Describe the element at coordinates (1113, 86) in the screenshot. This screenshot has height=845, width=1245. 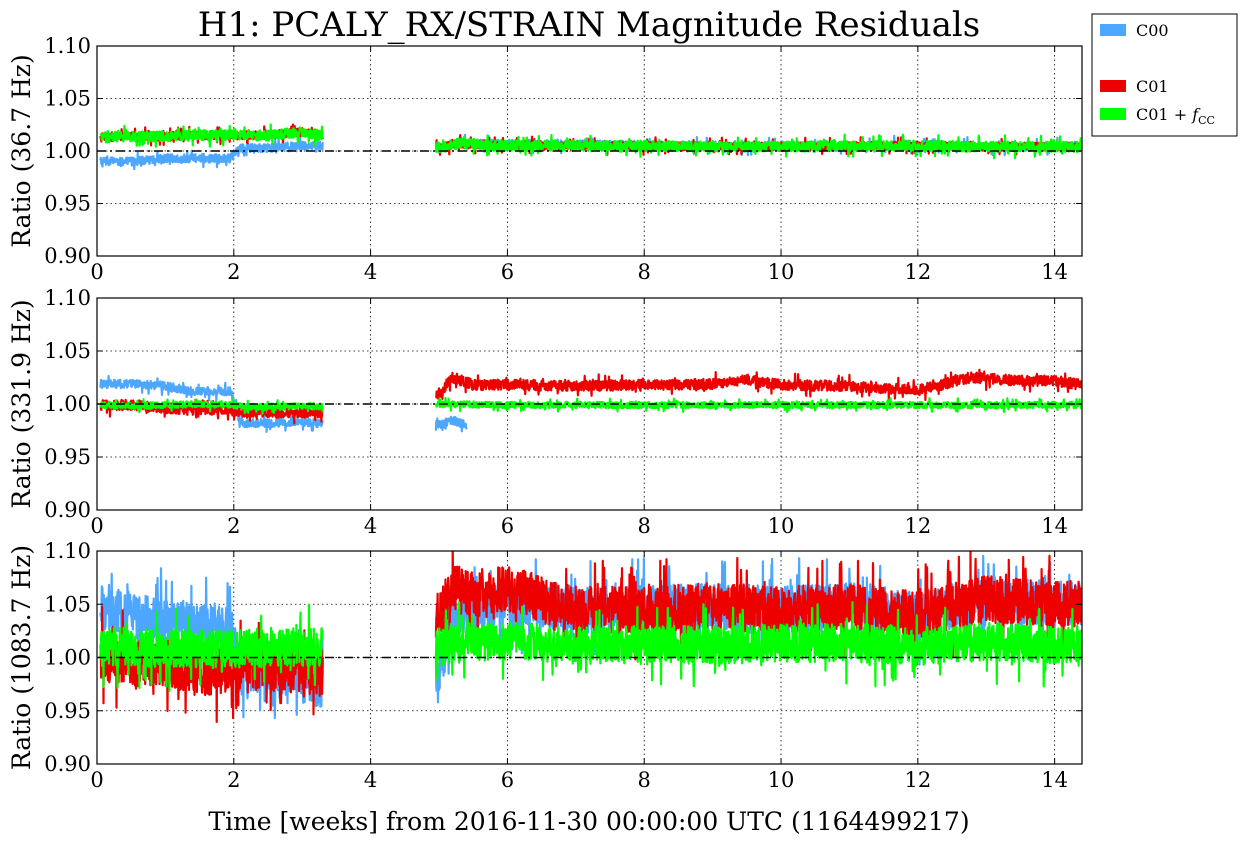
I see `legend-swatch-c01` at that location.